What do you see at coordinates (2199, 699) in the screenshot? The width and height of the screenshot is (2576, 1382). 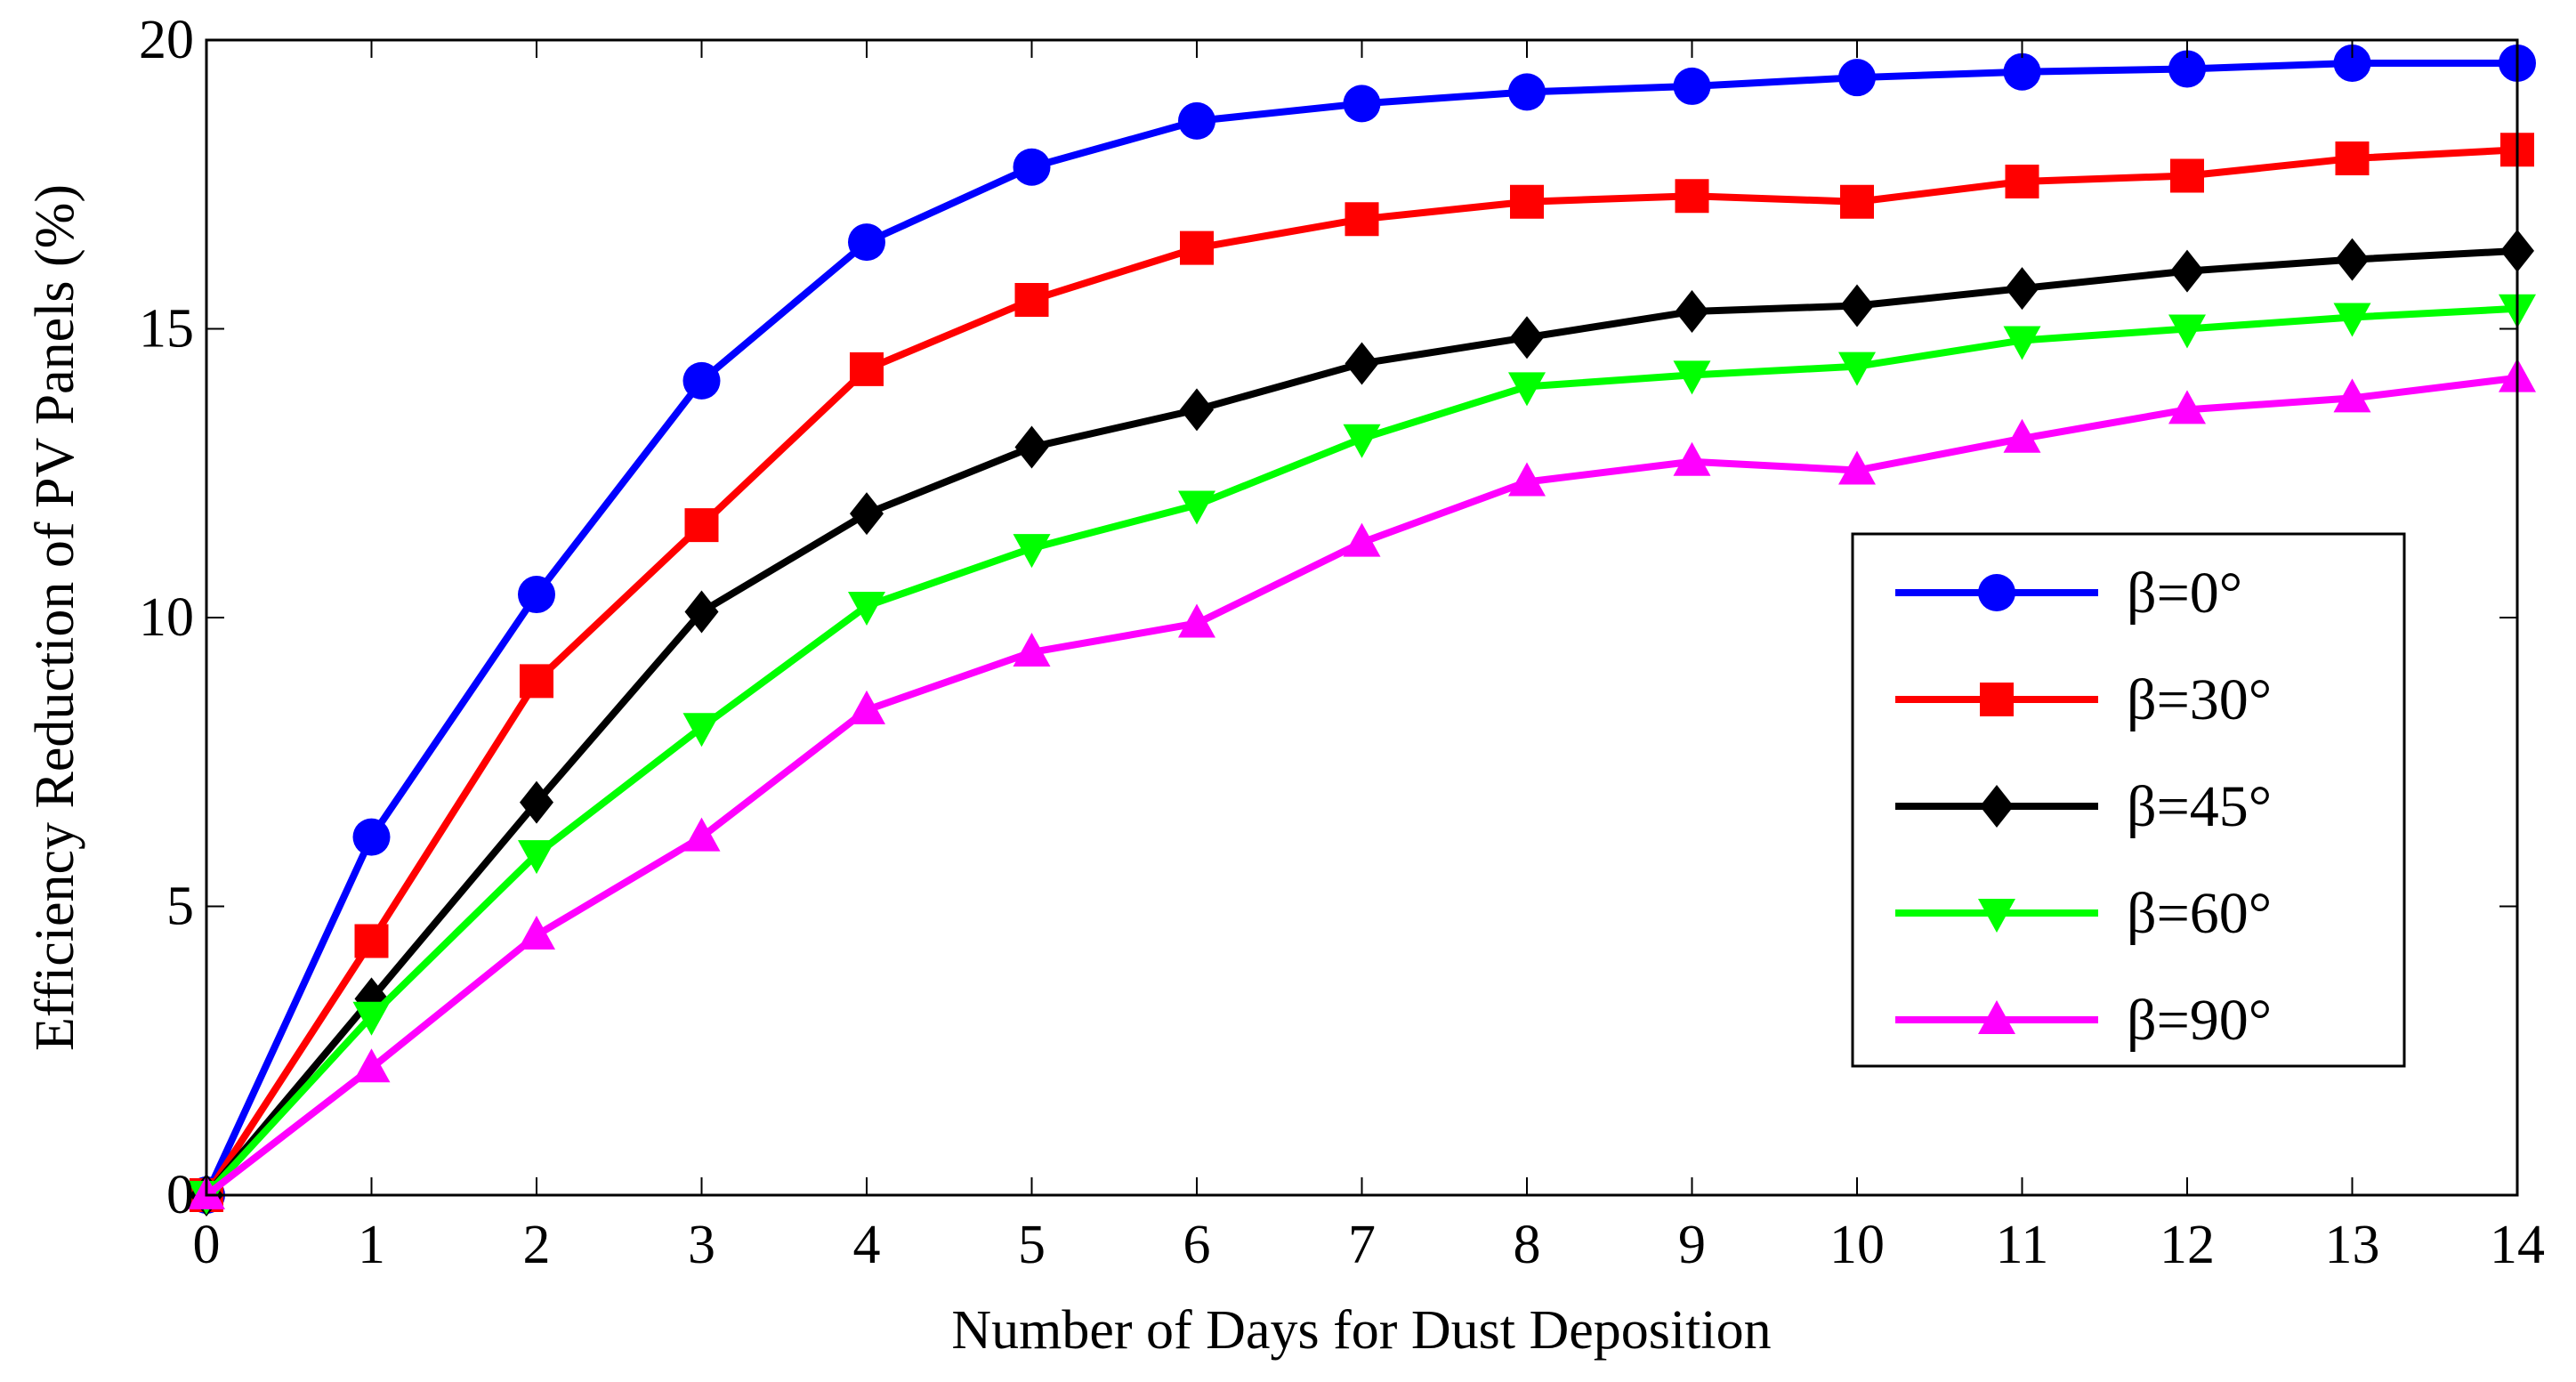 I see `legend-label: β=30°` at bounding box center [2199, 699].